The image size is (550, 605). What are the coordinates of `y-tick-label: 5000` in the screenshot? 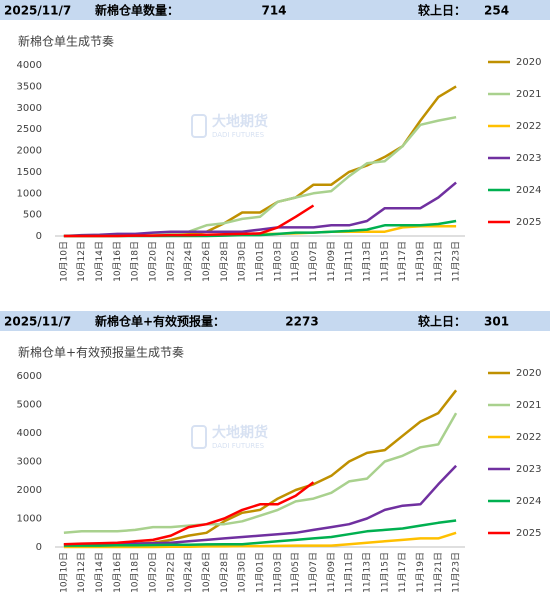 It's located at (29, 405).